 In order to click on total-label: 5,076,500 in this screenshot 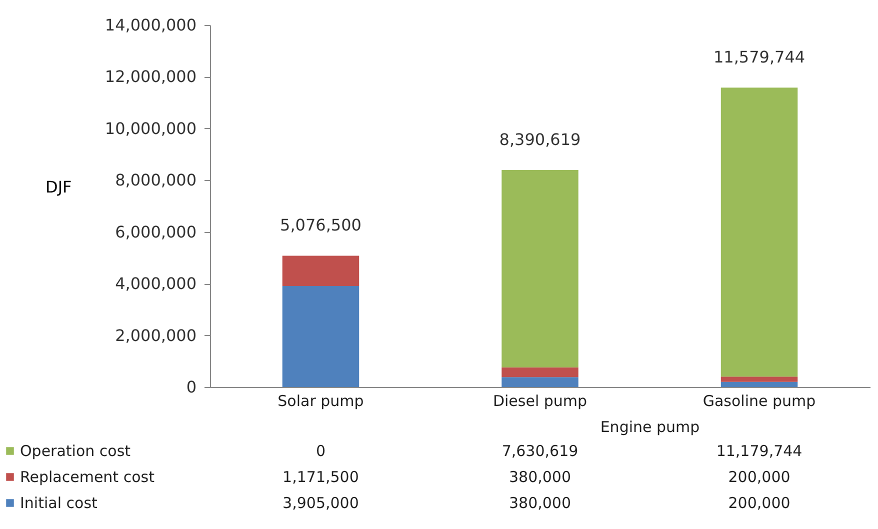, I will do `click(321, 225)`.